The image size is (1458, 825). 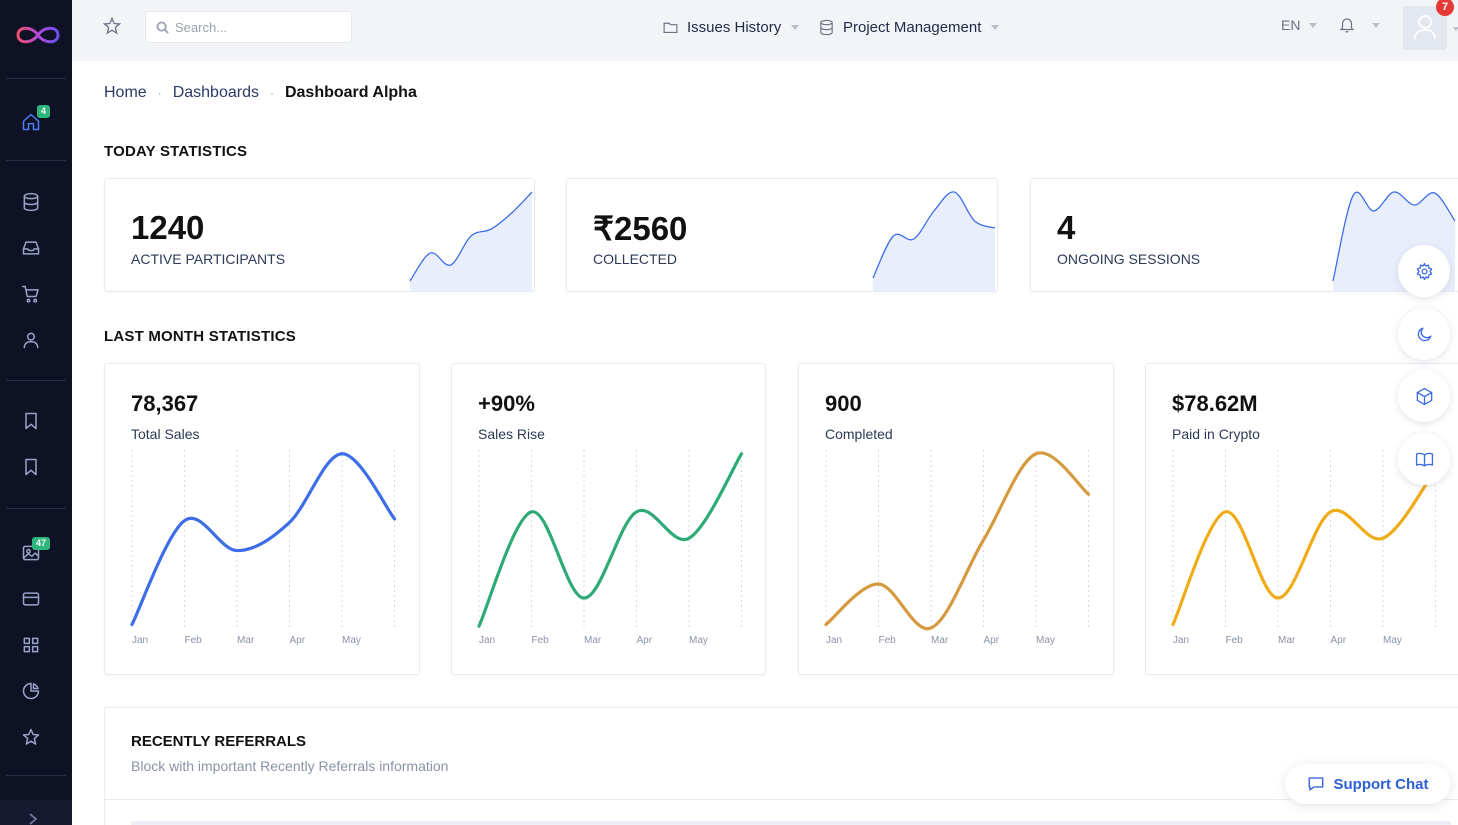 I want to click on stat-card-sessions: 4 ONGOING SESSIONS, so click(x=1244, y=235).